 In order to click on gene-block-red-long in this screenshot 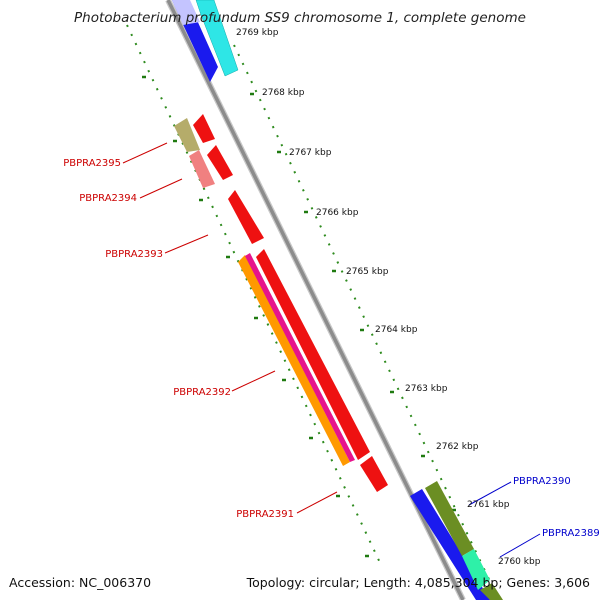, I will do `click(313, 354)`.